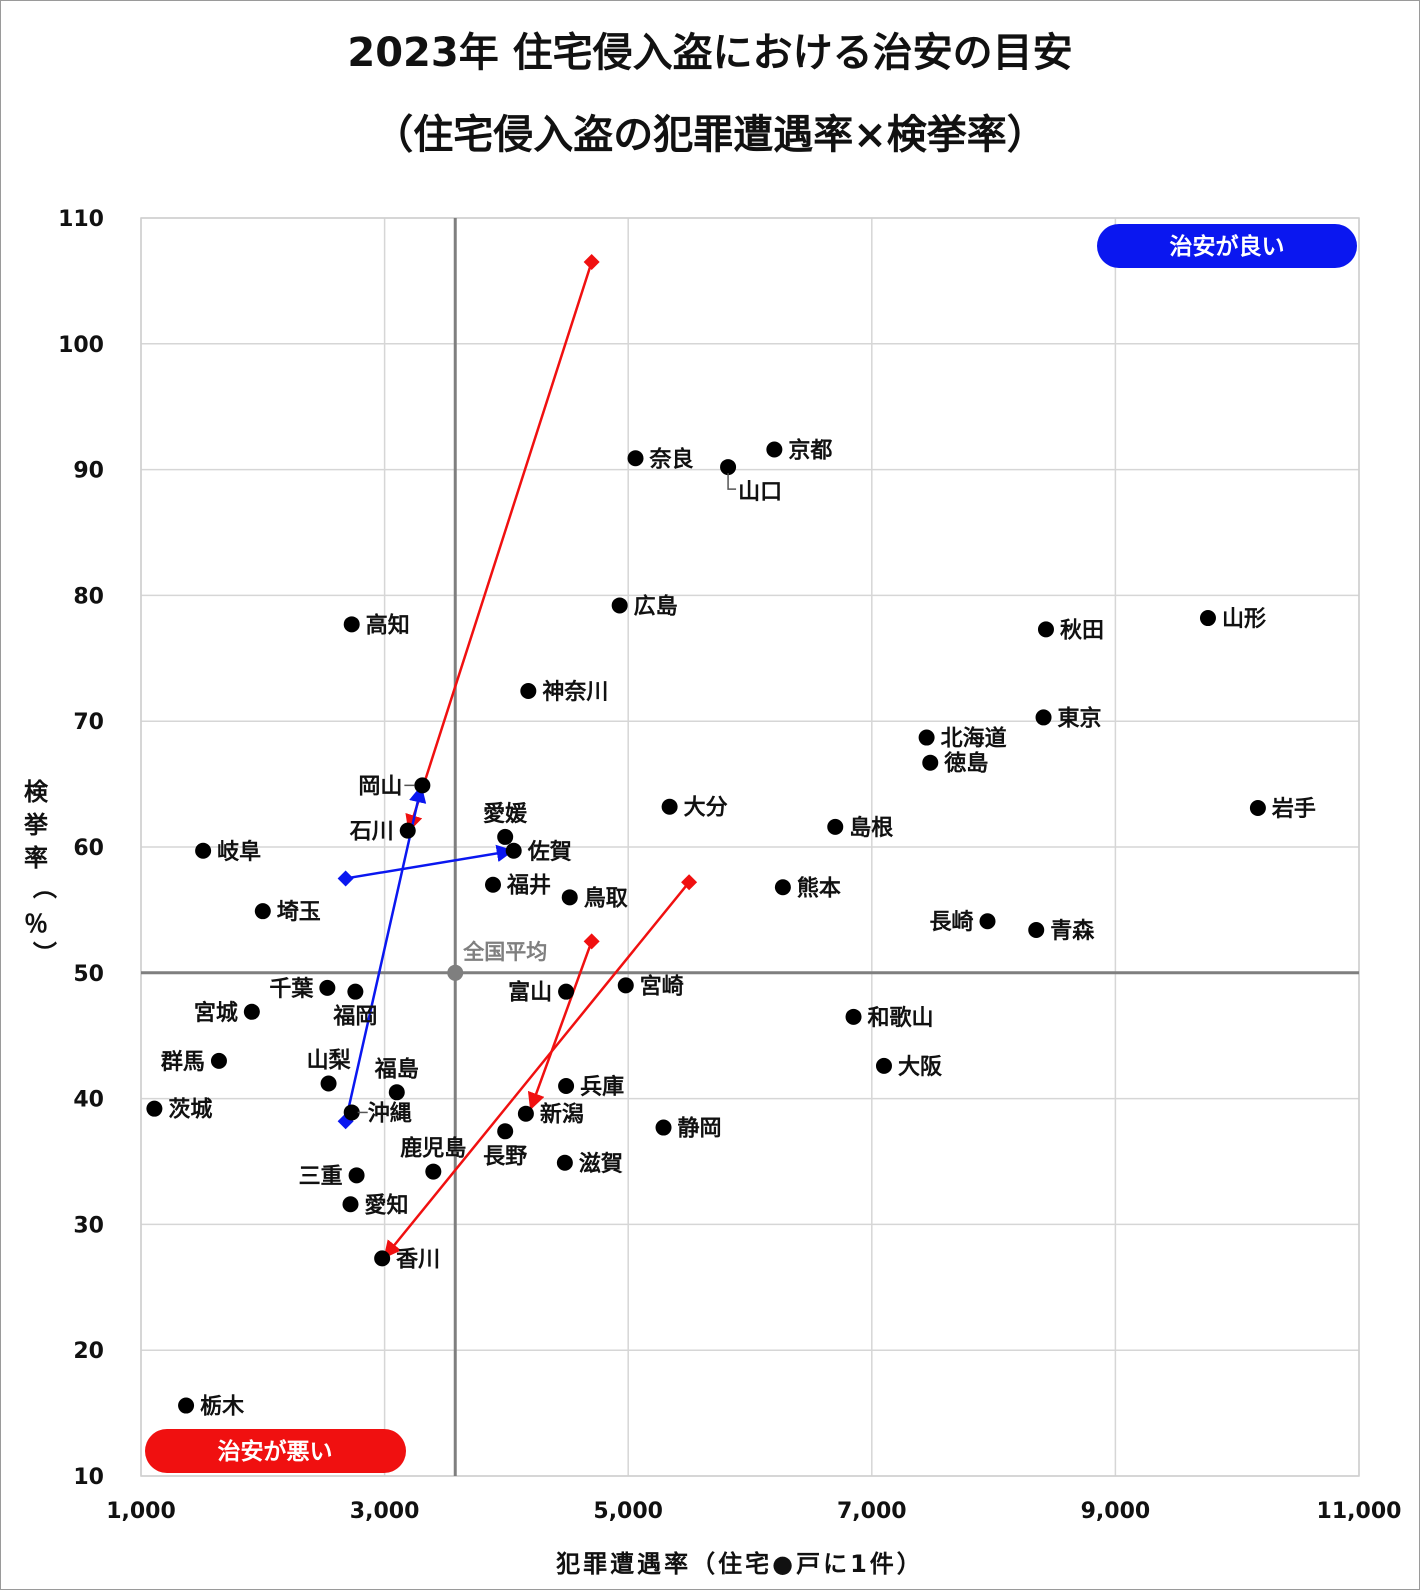 Image resolution: width=1420 pixels, height=1590 pixels. Describe the element at coordinates (262, 911) in the screenshot. I see `point-埼玉` at that location.